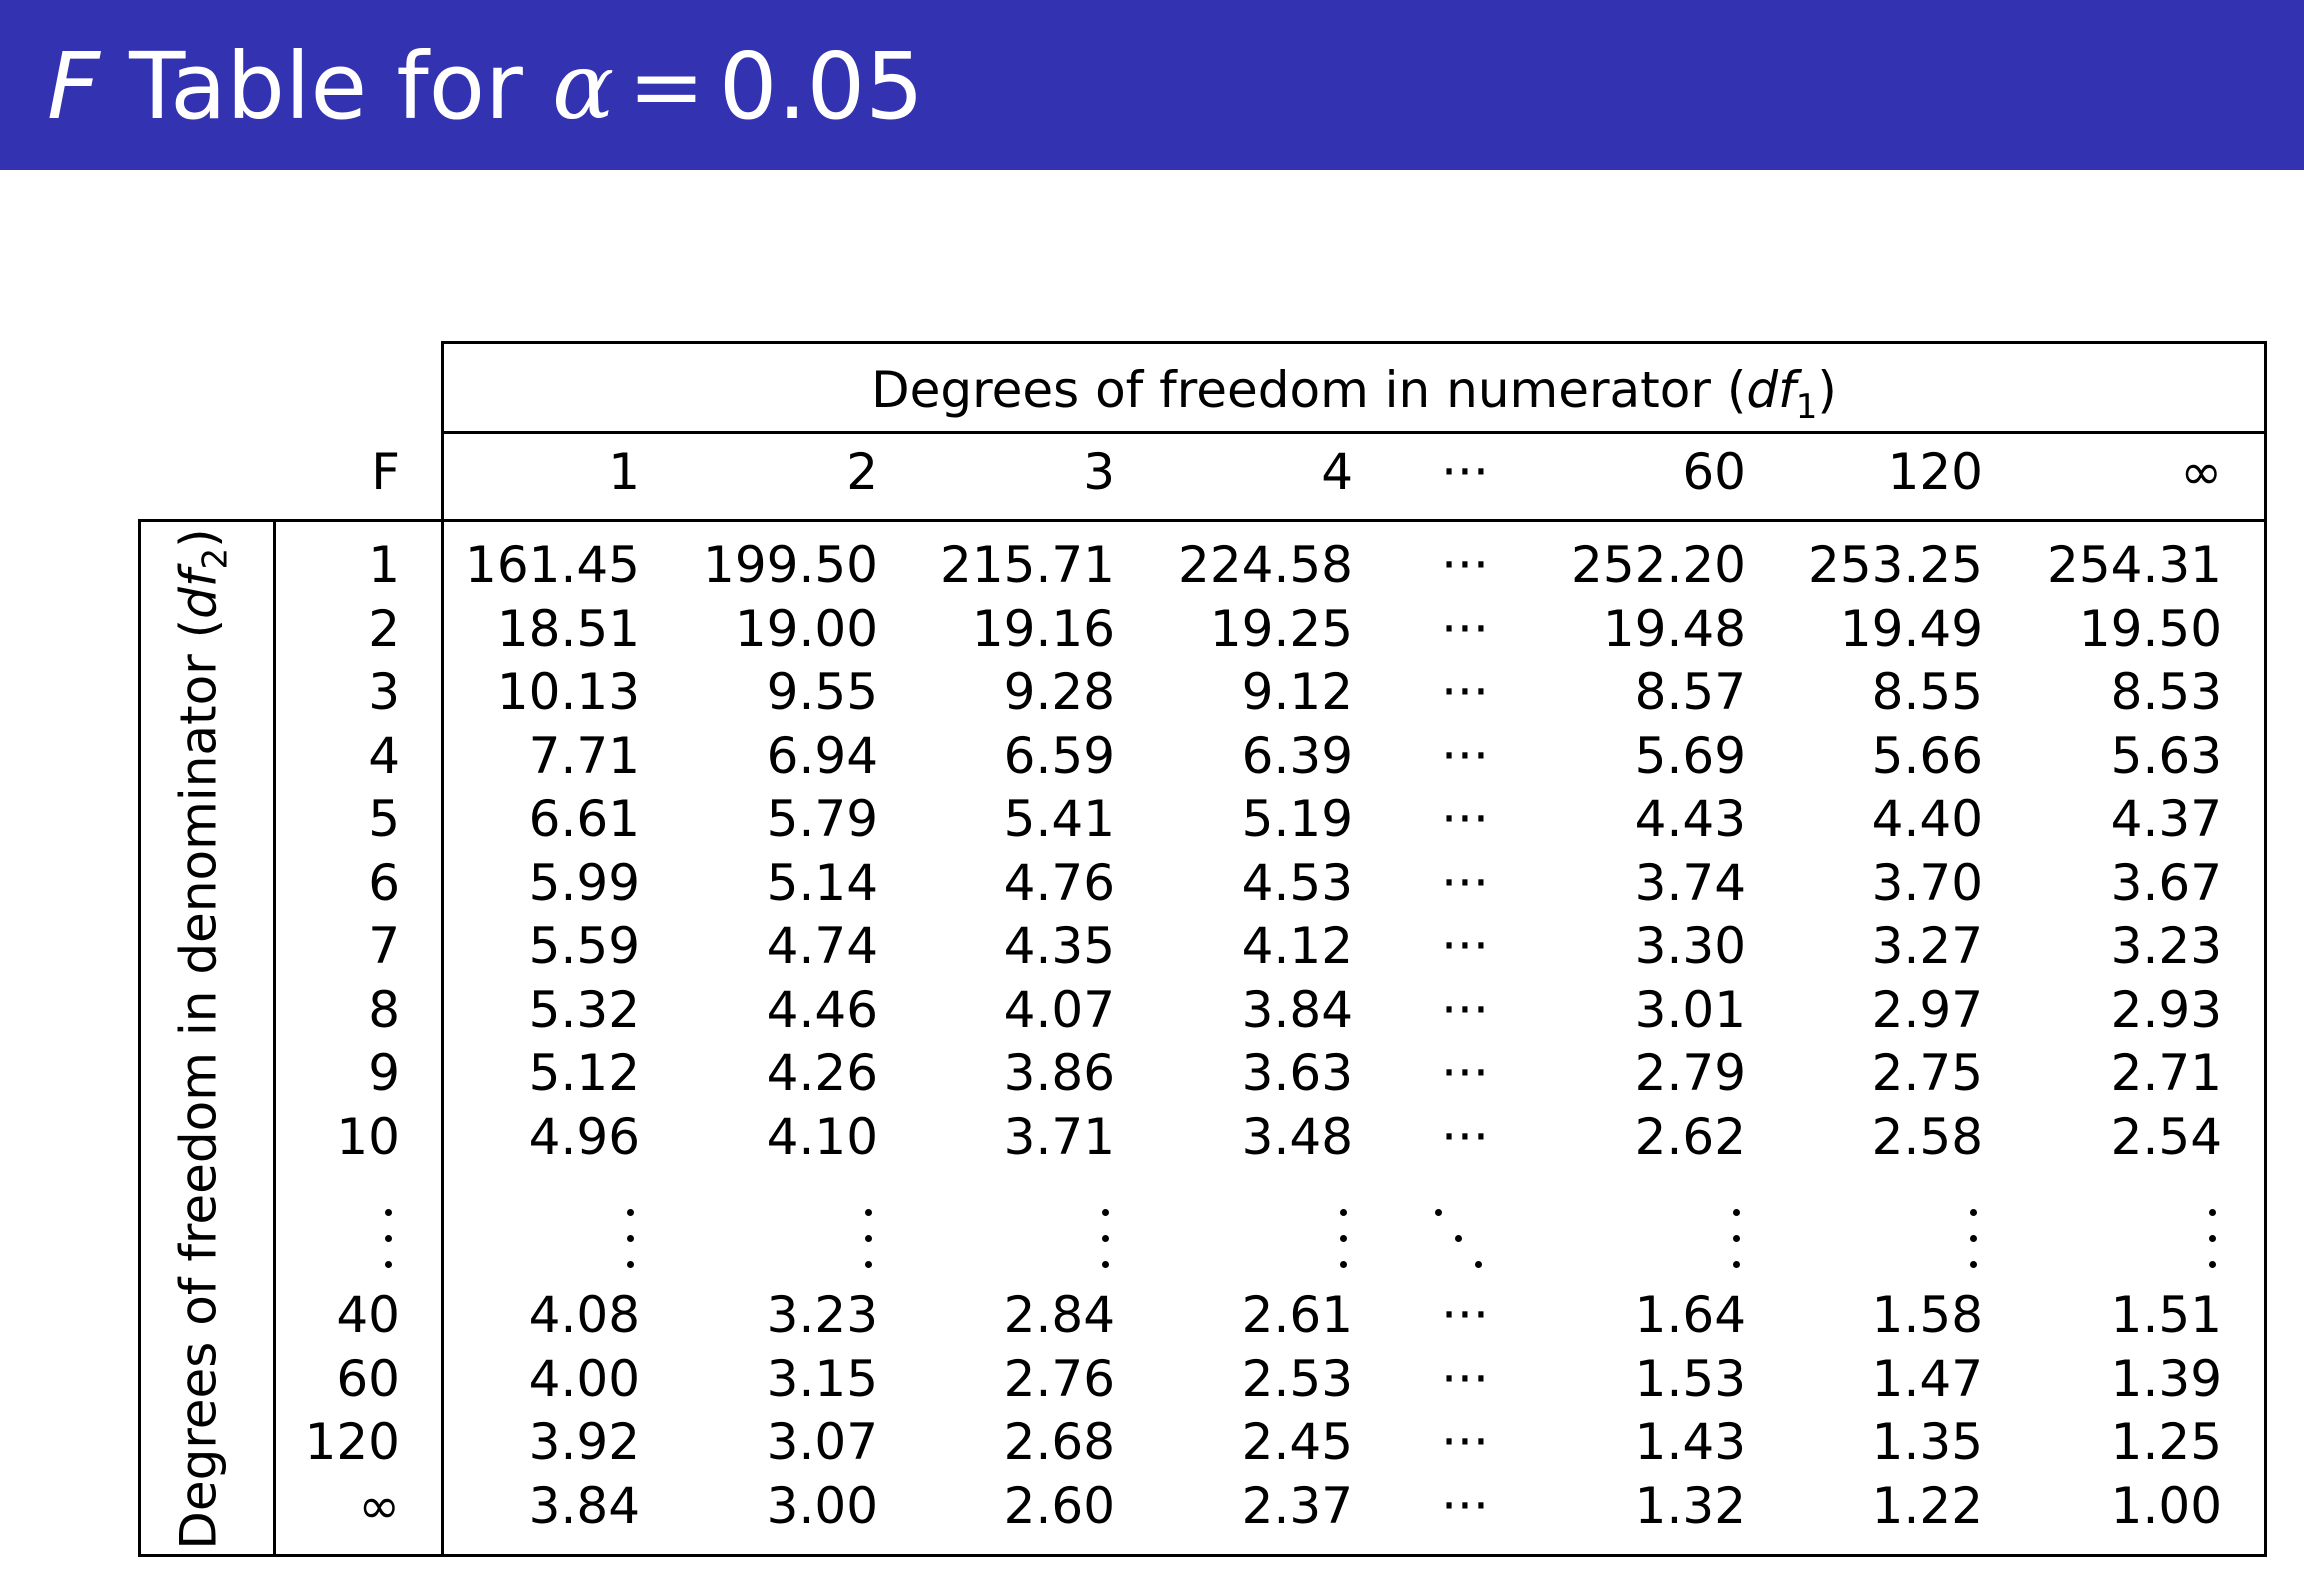  Describe the element at coordinates (584, 755) in the screenshot. I see `table-cell: 7.71` at that location.